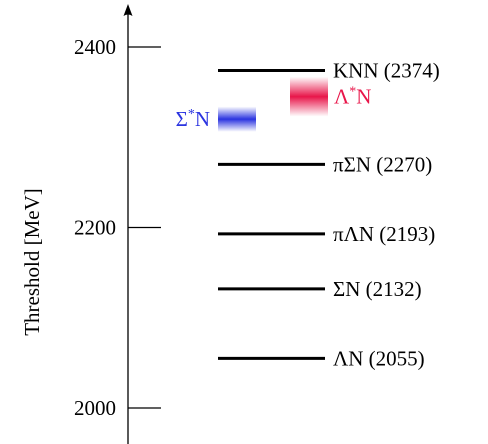 The image size is (488, 444). I want to click on sigma-star-n-label-sup: *, so click(191, 114).